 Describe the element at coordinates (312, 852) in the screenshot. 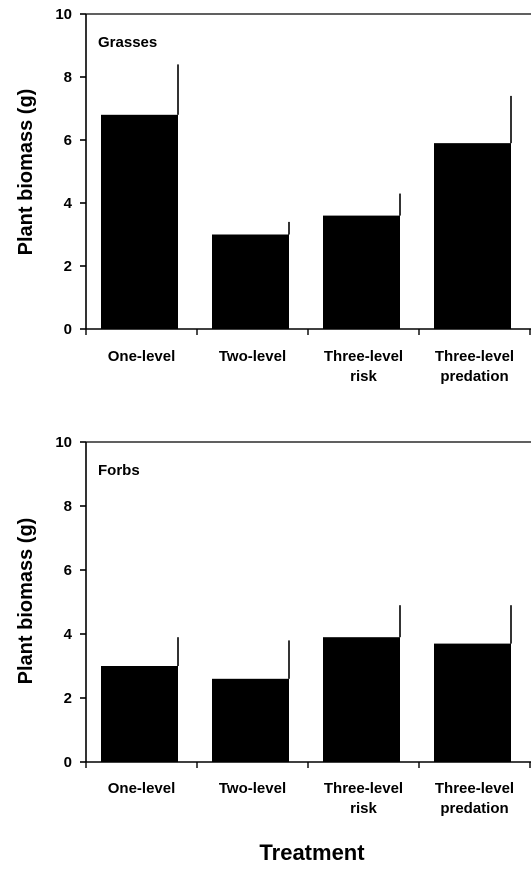

I see `x-axis-label: Treatment` at that location.